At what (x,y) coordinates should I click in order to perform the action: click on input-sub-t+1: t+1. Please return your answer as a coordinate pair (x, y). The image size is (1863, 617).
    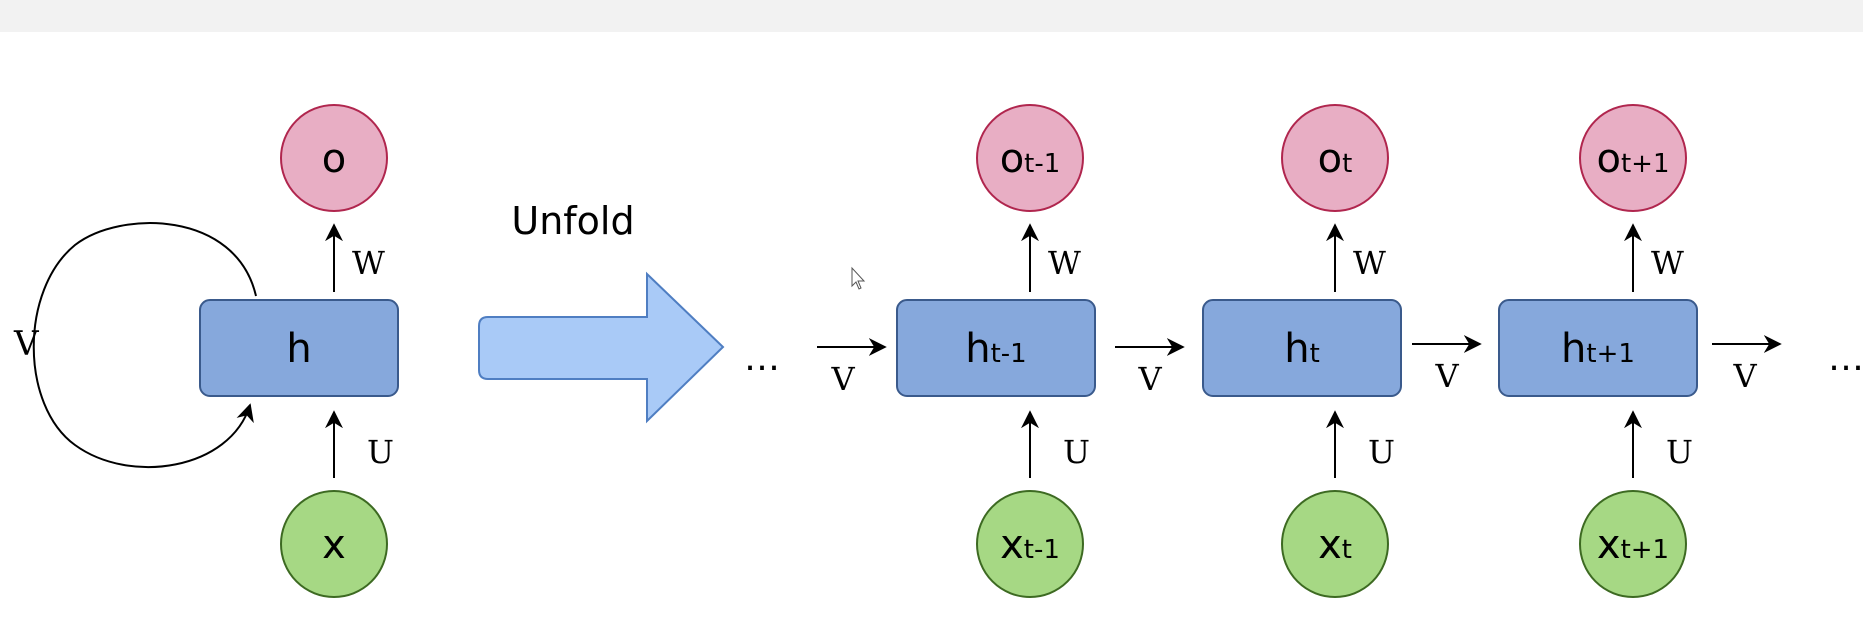
    Looking at the image, I should click on (1645, 550).